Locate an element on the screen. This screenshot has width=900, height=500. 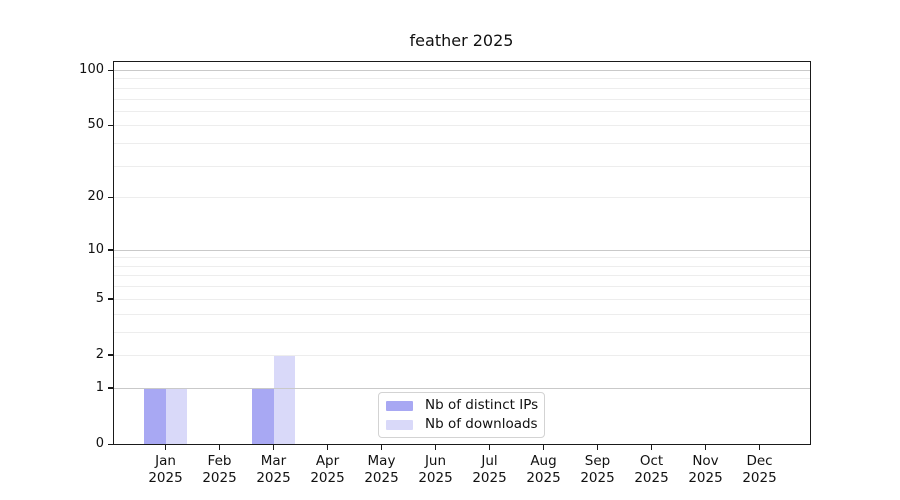
legend-label-distinct-ips: Nb of distinct IPs is located at coordinates (482, 405).